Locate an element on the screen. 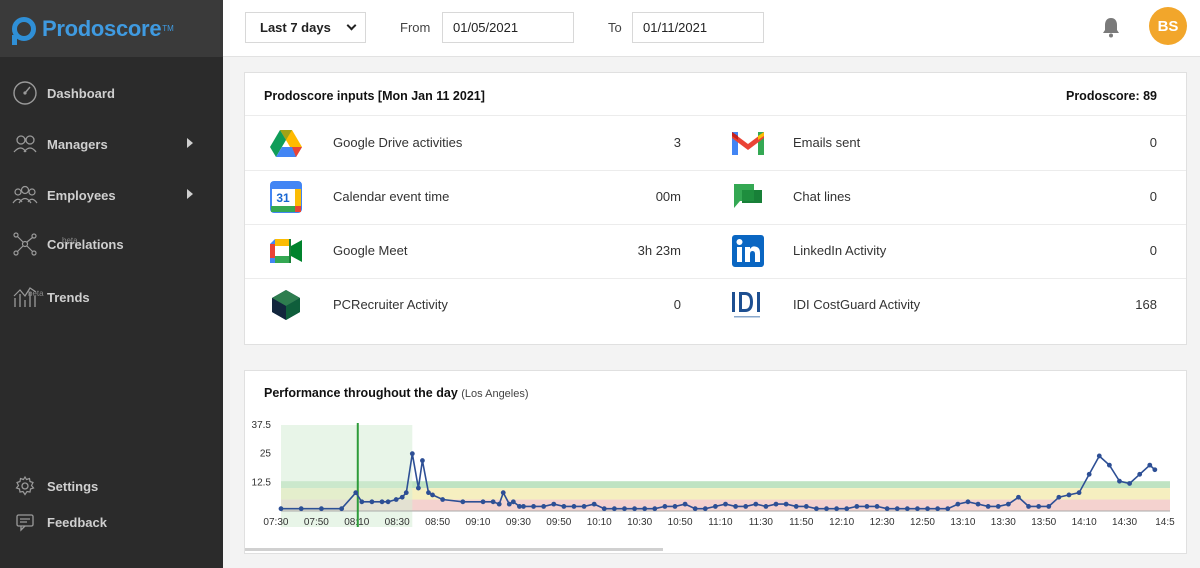 The image size is (1200, 568). sidebar-item-label: Dashboard is located at coordinates (81, 93).